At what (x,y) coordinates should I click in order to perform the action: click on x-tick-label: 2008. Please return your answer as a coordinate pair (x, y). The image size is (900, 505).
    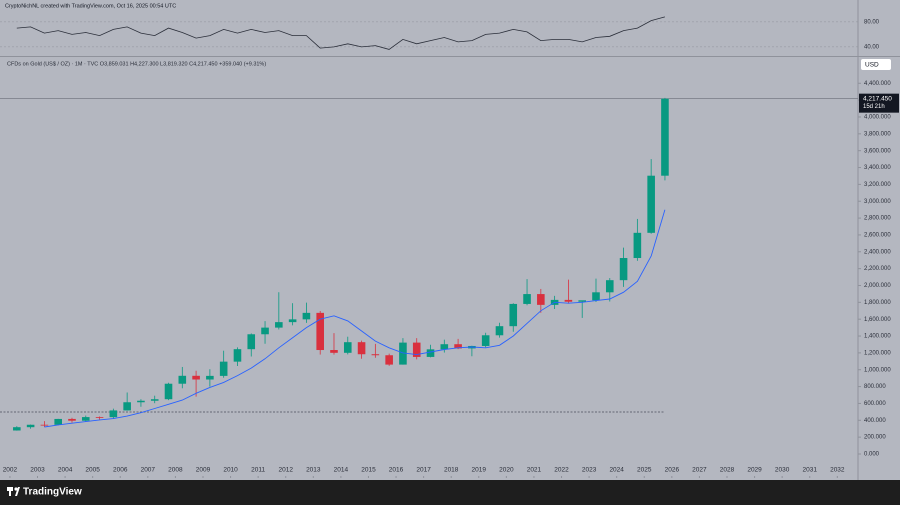
    Looking at the image, I should click on (175, 470).